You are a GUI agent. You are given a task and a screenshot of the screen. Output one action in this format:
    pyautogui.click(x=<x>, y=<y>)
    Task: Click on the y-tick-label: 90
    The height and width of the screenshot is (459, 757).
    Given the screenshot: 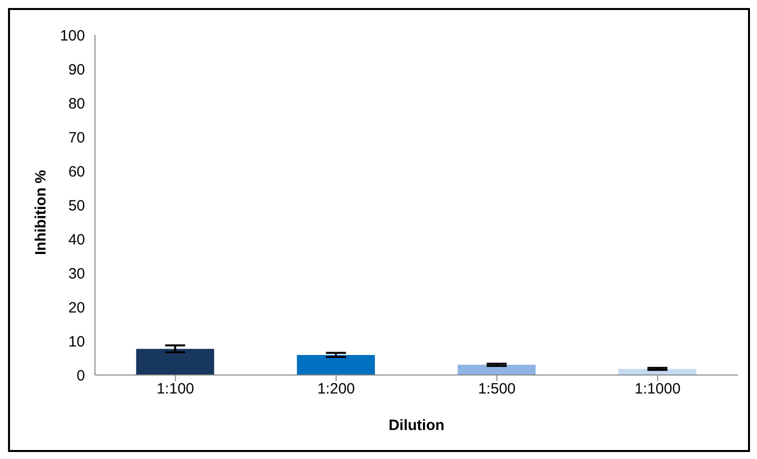 What is the action you would take?
    pyautogui.click(x=76, y=69)
    